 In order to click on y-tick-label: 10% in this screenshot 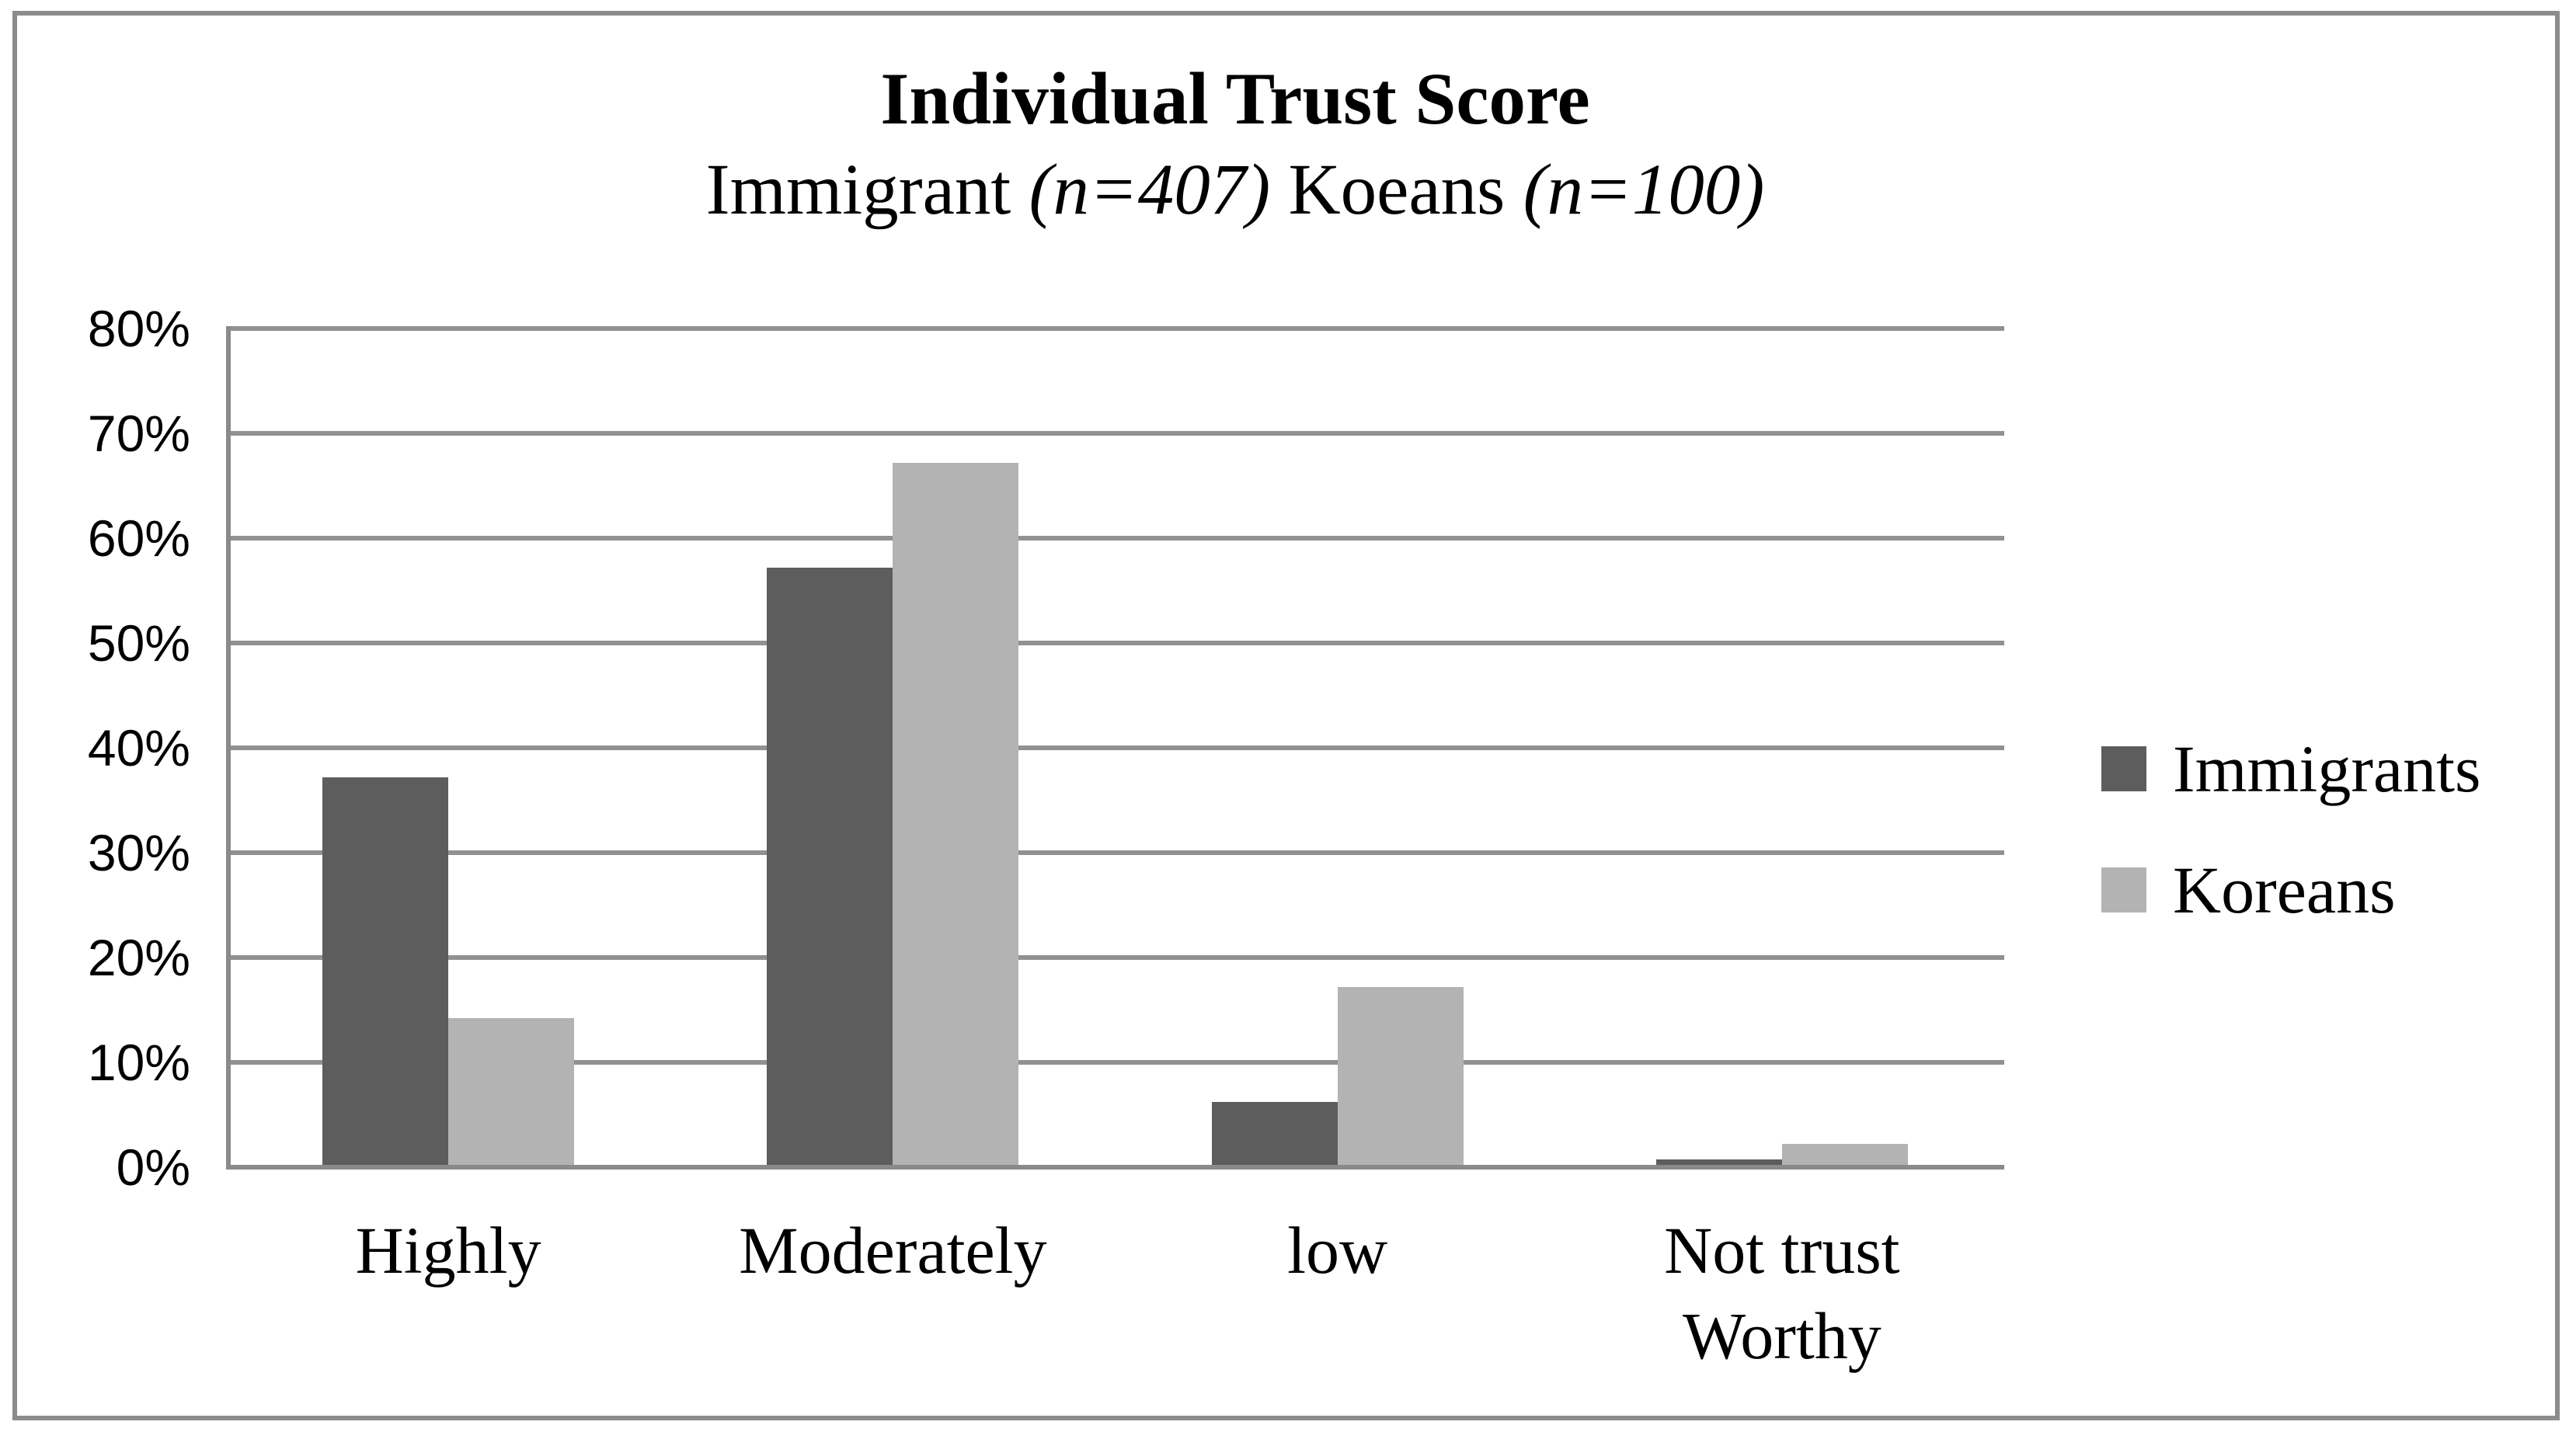, I will do `click(138, 1062)`.